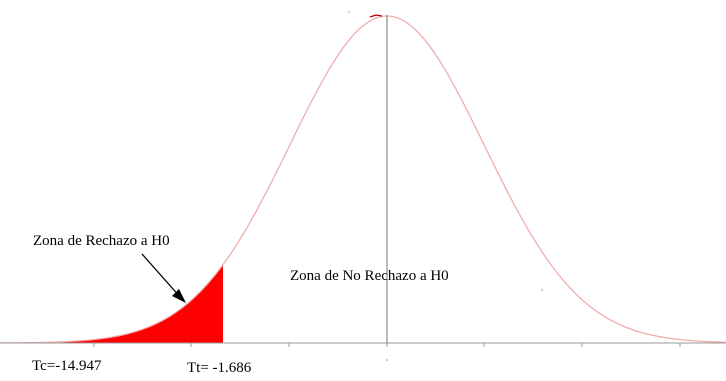 The width and height of the screenshot is (726, 381). I want to click on rejection-zone-label: Zona de Rechazo a H0, so click(101, 241).